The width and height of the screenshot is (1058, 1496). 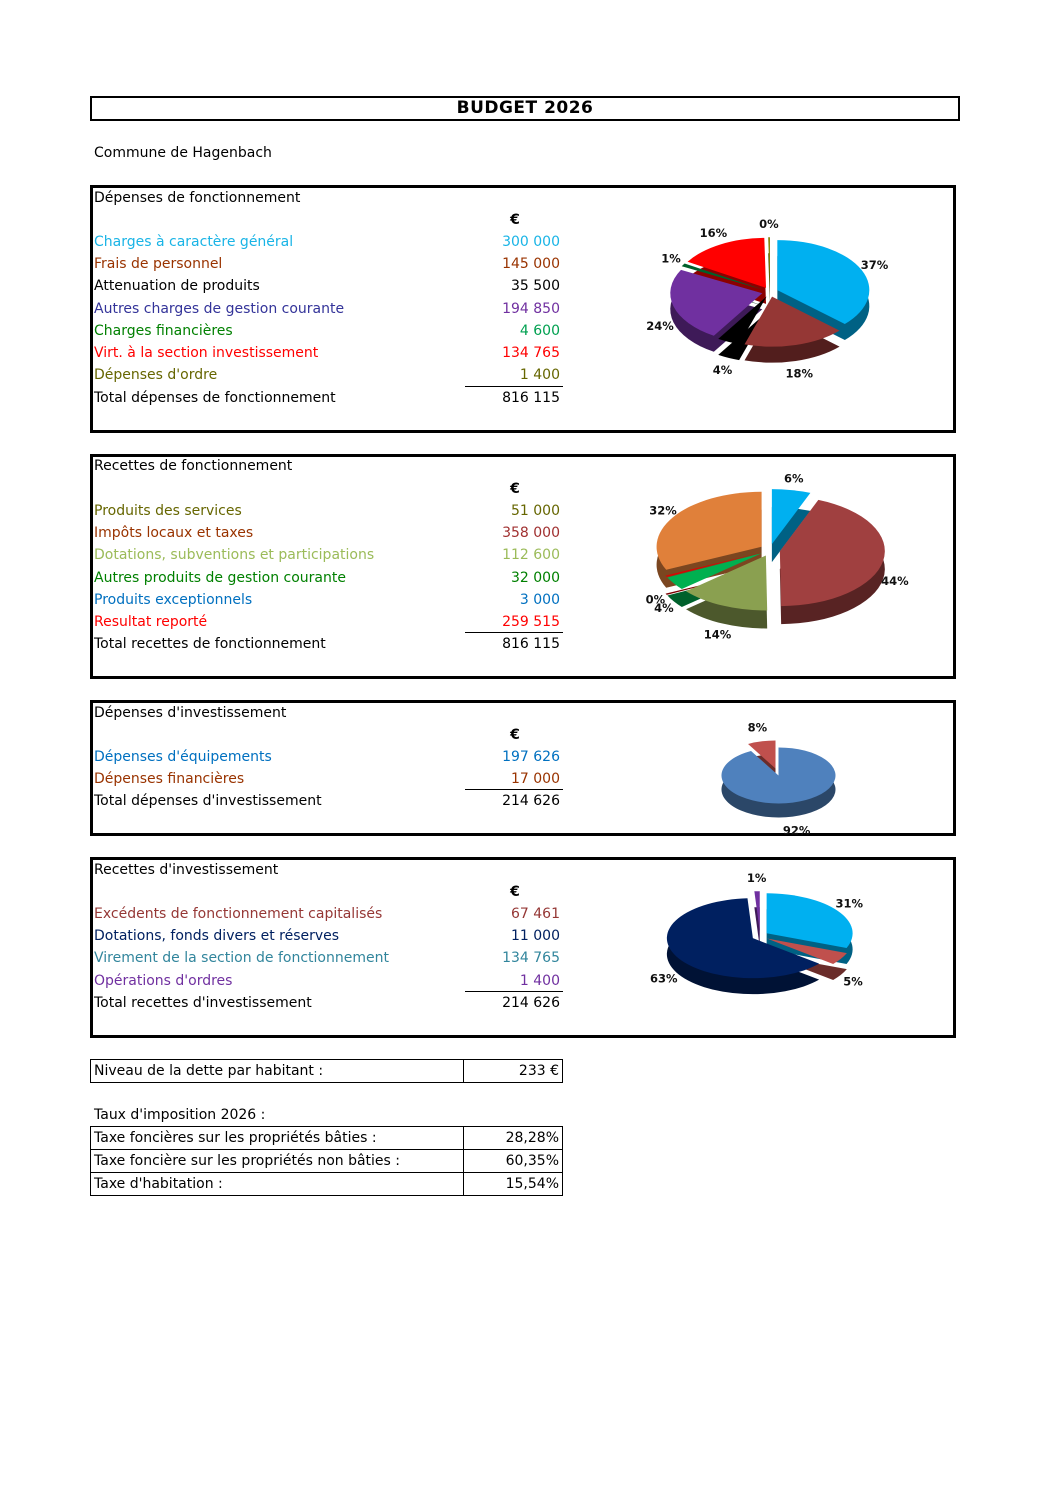 What do you see at coordinates (535, 779) in the screenshot?
I see `row-value: 17 000` at bounding box center [535, 779].